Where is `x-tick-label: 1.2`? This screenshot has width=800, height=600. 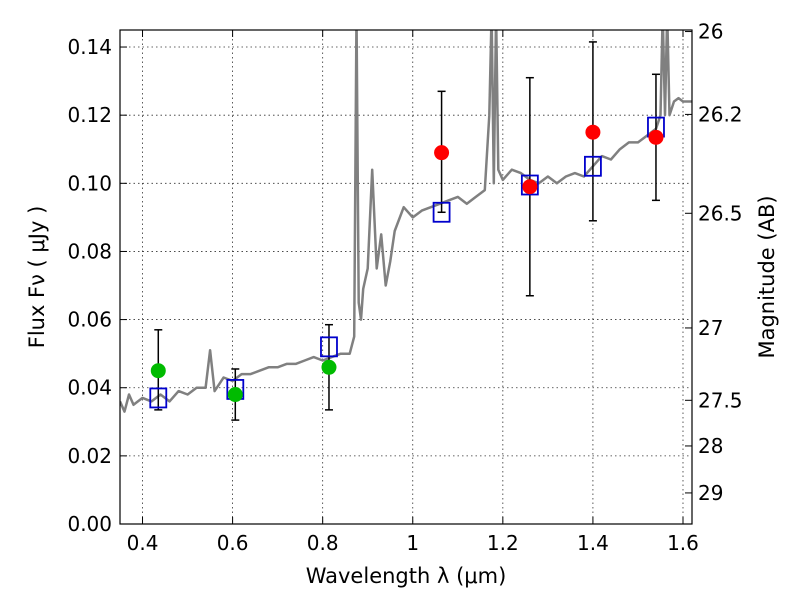
x-tick-label: 1.2 is located at coordinates (503, 543).